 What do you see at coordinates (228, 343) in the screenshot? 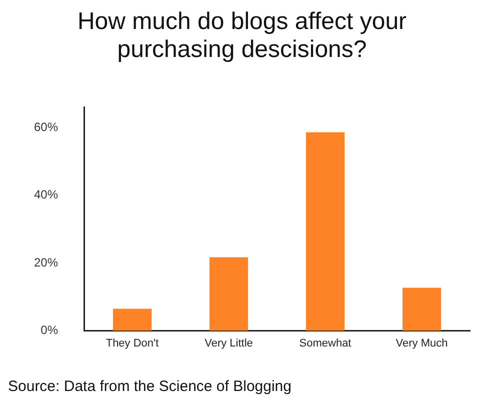
I see `x-tick-label: Very Little` at bounding box center [228, 343].